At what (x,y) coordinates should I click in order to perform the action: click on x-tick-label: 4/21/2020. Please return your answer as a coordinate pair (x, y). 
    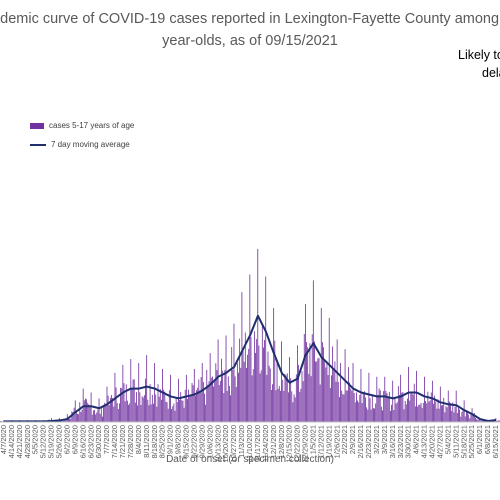
    Looking at the image, I should click on (19, 441).